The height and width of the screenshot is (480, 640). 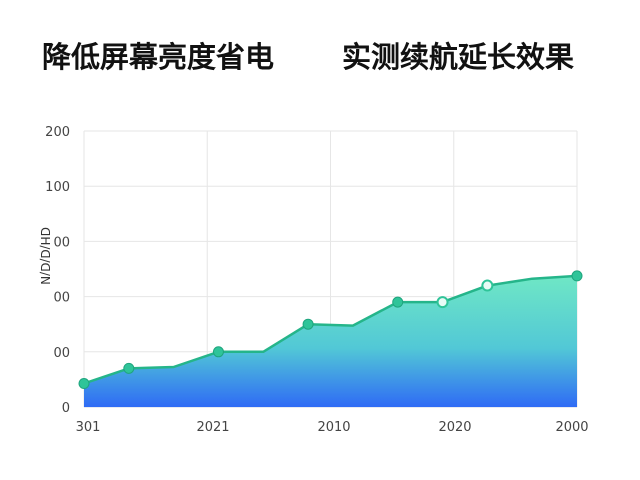 I want to click on x-tick-label: 301, so click(x=88, y=427).